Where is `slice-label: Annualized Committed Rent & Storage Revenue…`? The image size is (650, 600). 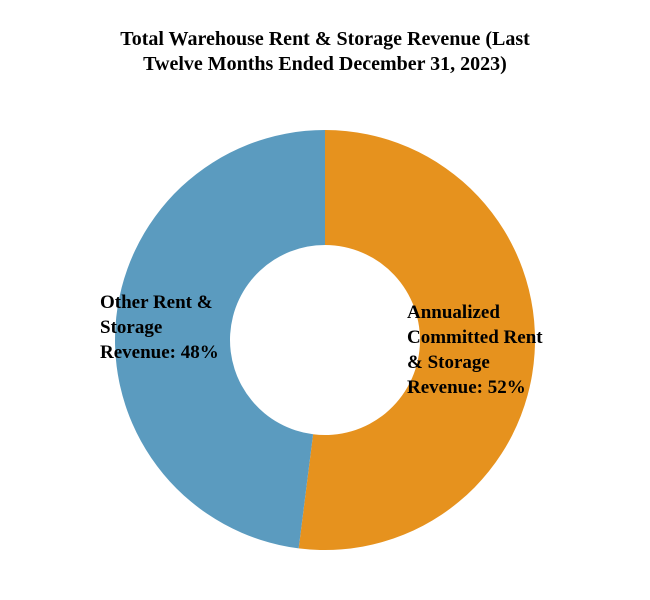 slice-label: Annualized Committed Rent & Storage Revenue… is located at coordinates (475, 350).